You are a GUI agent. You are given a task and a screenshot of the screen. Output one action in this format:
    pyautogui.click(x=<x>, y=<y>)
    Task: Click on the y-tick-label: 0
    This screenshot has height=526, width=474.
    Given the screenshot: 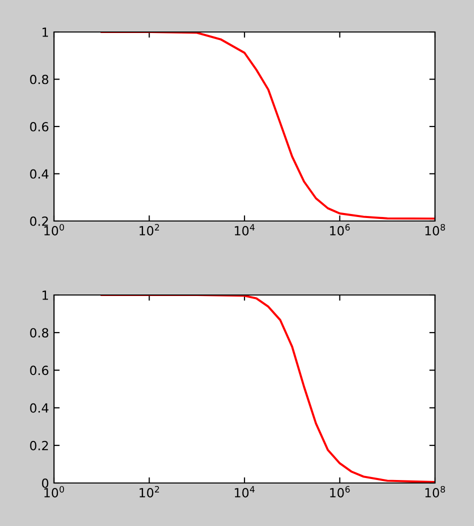 What is the action you would take?
    pyautogui.click(x=45, y=483)
    